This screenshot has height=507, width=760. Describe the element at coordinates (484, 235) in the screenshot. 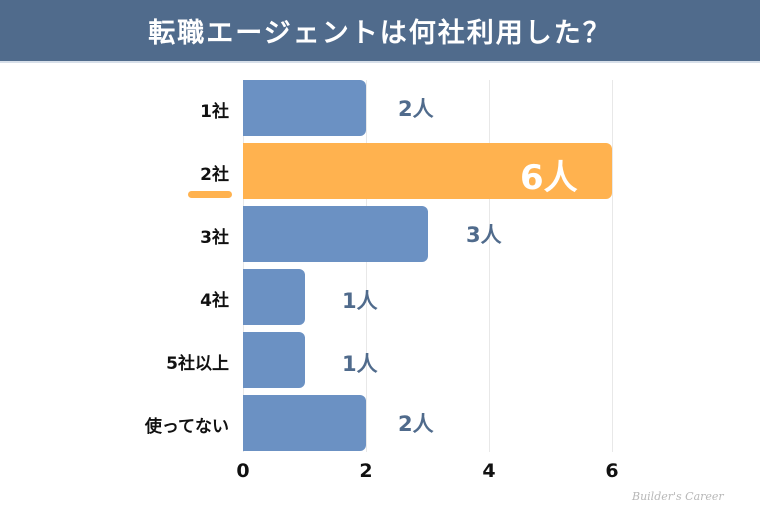

I see `value-label: 3人` at that location.